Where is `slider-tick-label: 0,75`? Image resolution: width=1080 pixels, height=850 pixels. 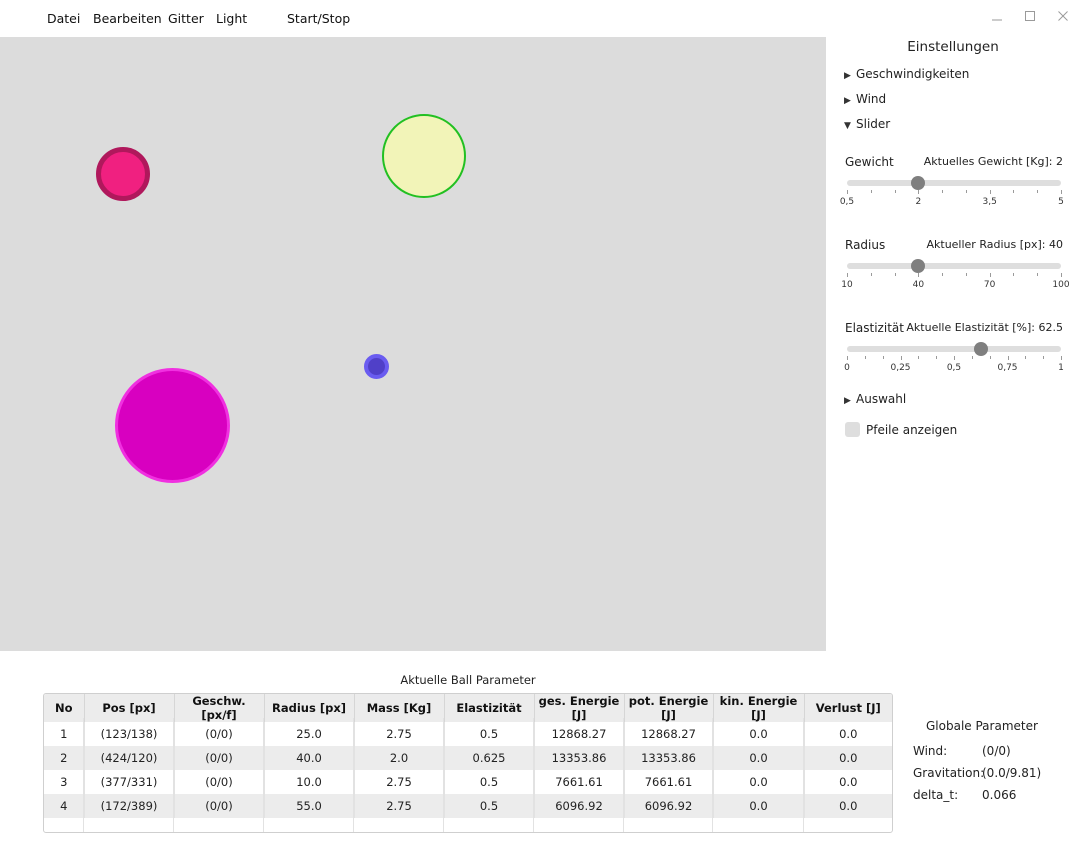 slider-tick-label: 0,75 is located at coordinates (1007, 368).